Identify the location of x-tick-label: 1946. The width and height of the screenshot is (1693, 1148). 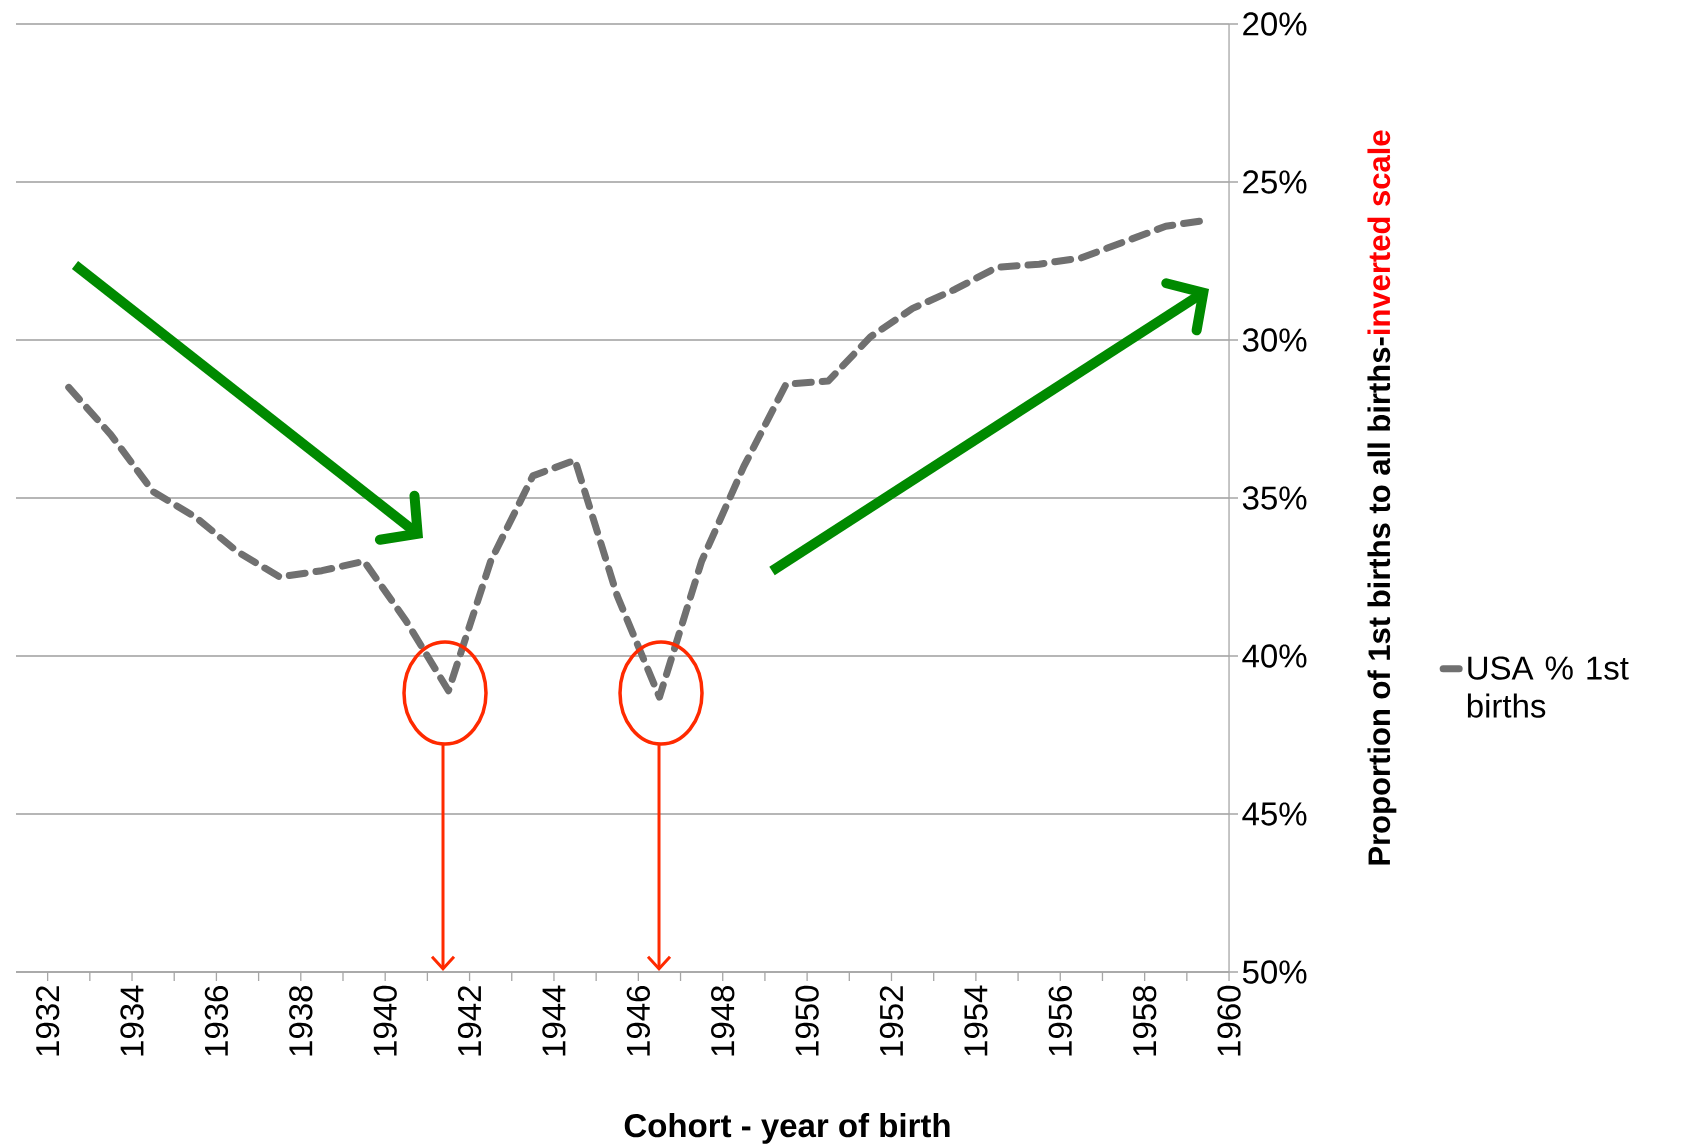
(638, 1021).